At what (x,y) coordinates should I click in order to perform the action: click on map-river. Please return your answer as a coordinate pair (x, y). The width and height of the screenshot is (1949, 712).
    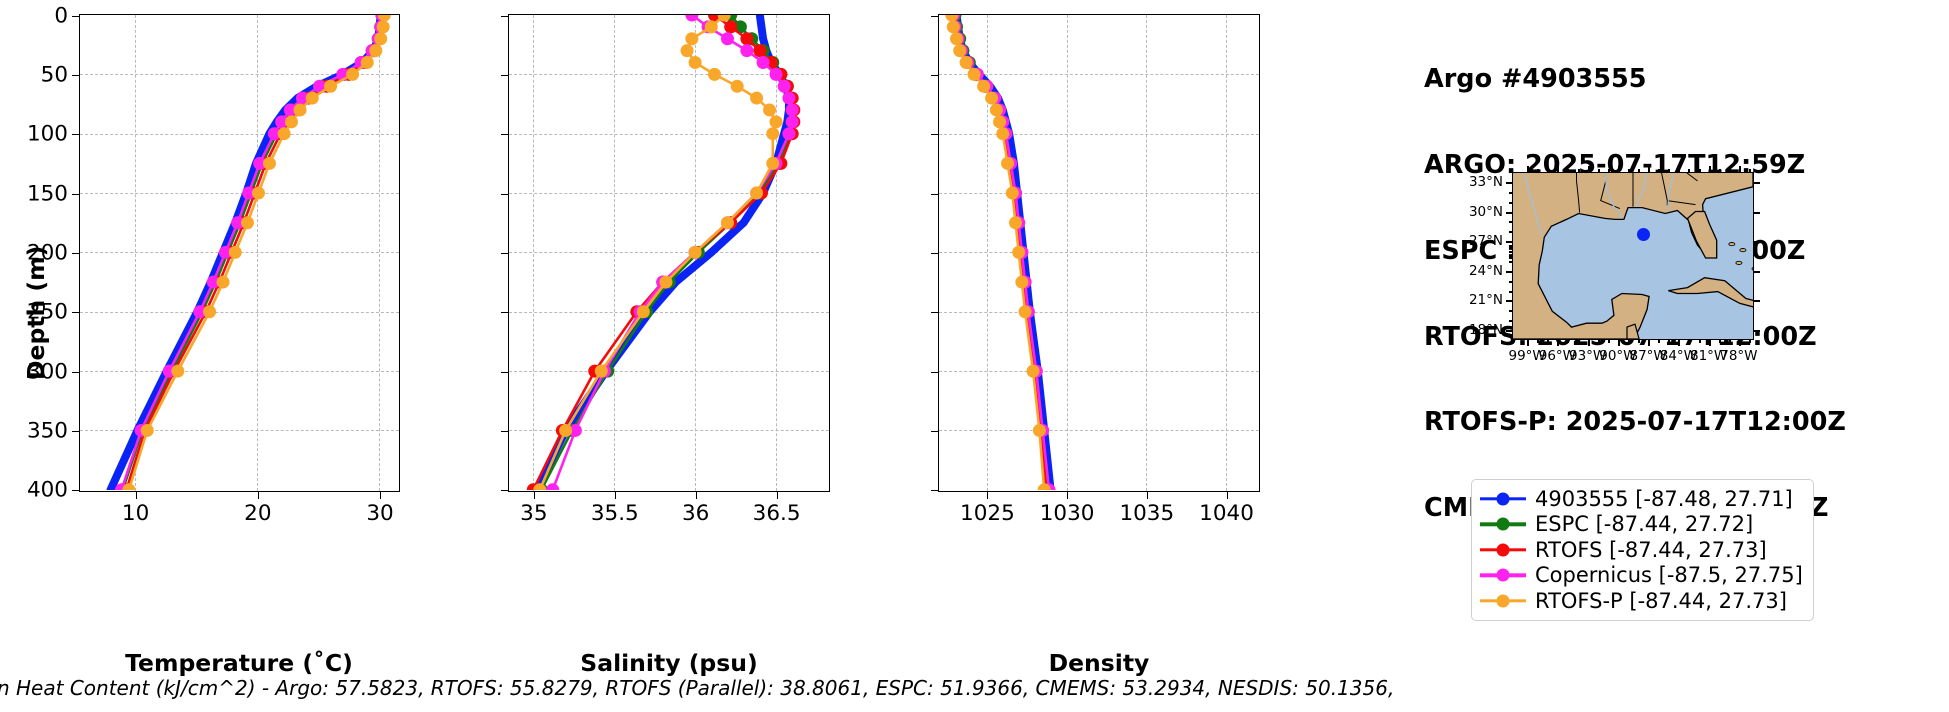
    Looking at the image, I should click on (1642, 190).